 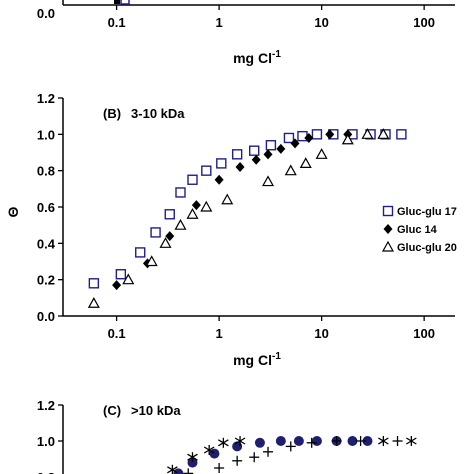 What do you see at coordinates (218, 22) in the screenshot?
I see `x-tick-label: 1` at bounding box center [218, 22].